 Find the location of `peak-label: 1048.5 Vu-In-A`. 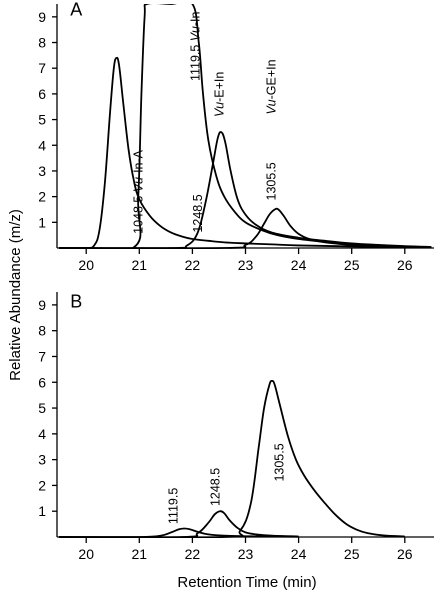

peak-label: 1048.5 Vu-In-A is located at coordinates (139, 191).